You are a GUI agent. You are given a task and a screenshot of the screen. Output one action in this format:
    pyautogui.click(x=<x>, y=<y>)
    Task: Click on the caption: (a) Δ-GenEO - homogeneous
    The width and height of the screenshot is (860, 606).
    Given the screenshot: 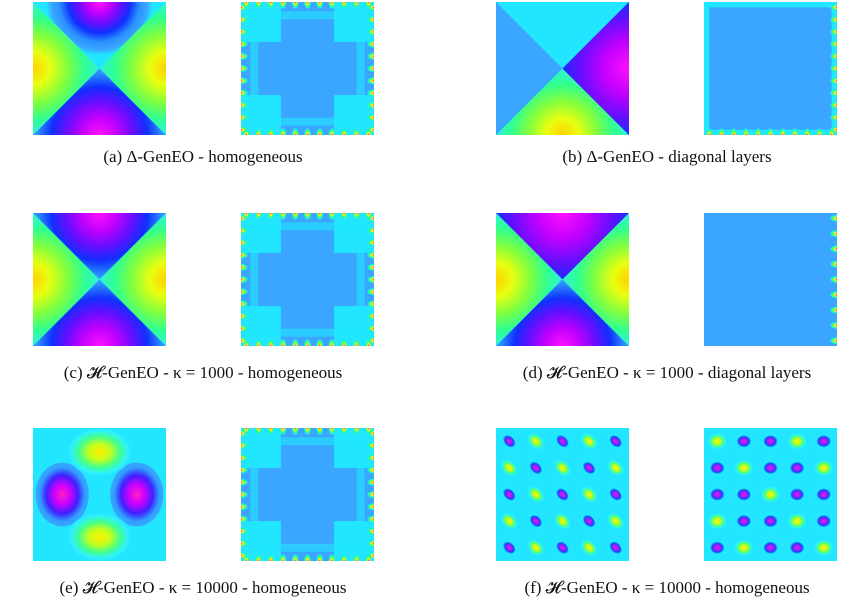 What is the action you would take?
    pyautogui.click(x=203, y=156)
    